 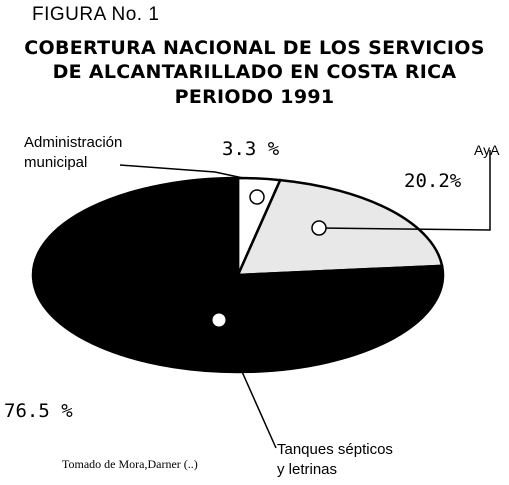 I want to click on chart-title-line-3: PERIODO 1991, so click(x=254, y=97).